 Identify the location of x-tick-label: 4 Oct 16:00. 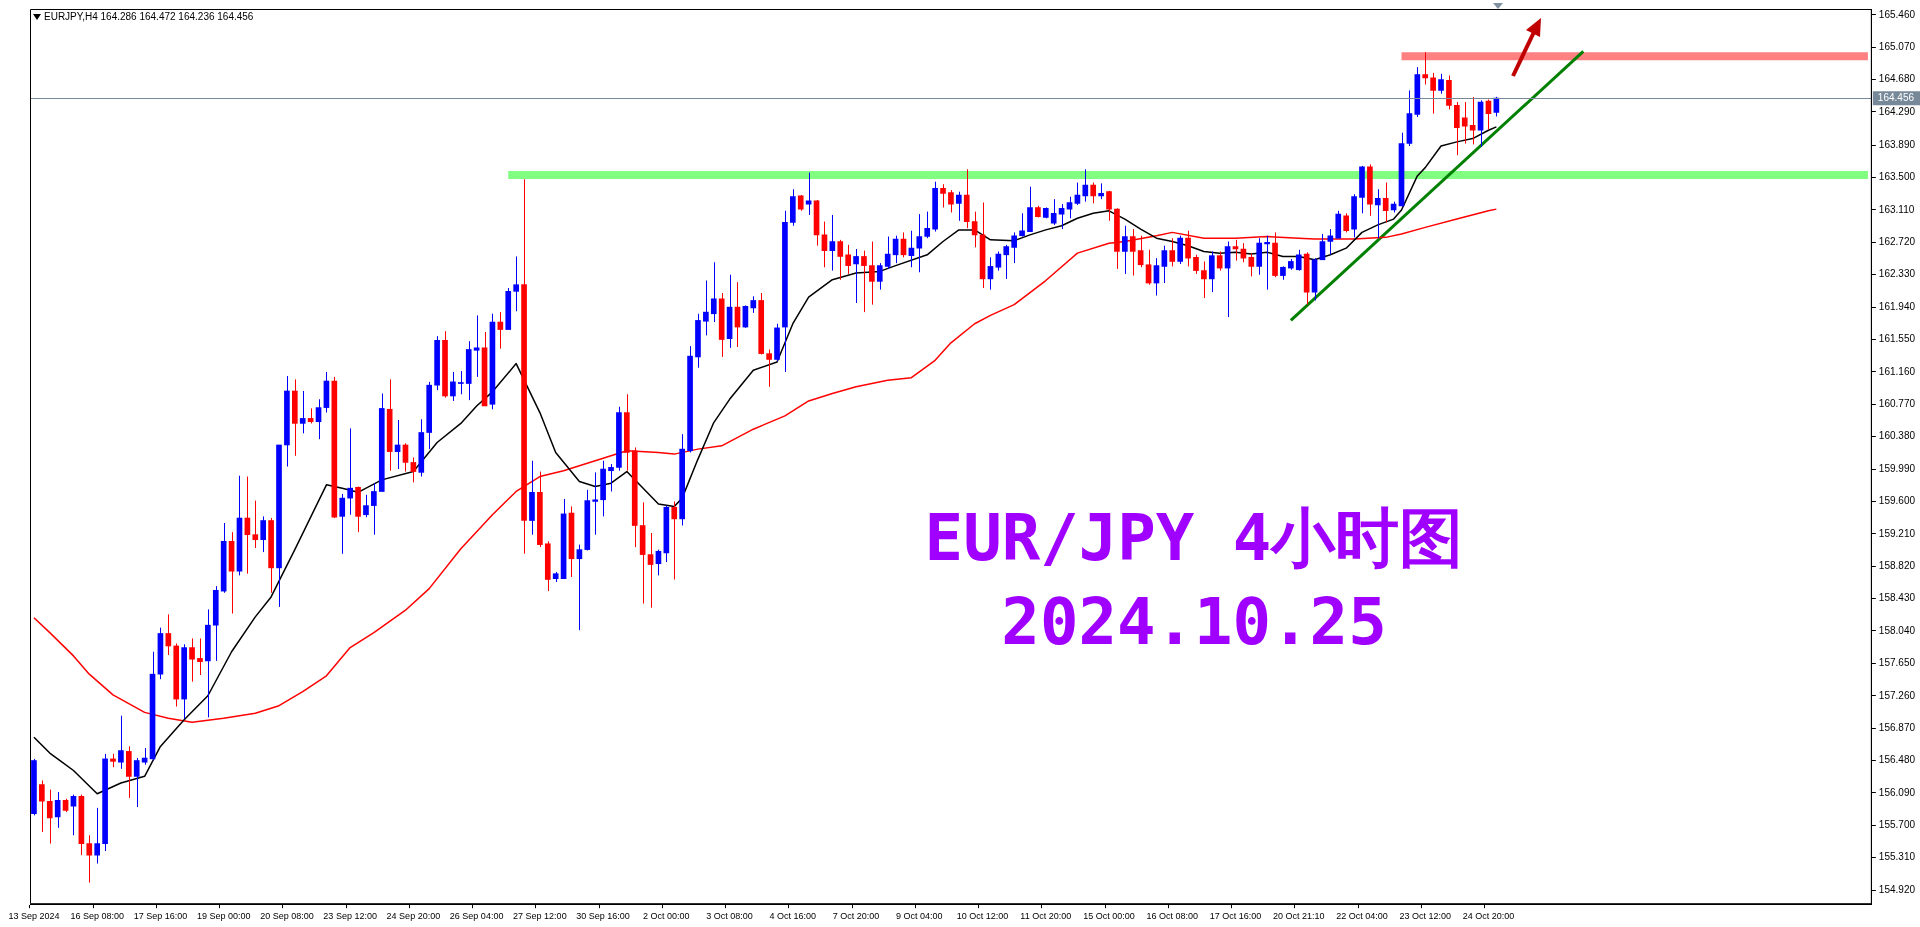
(793, 916).